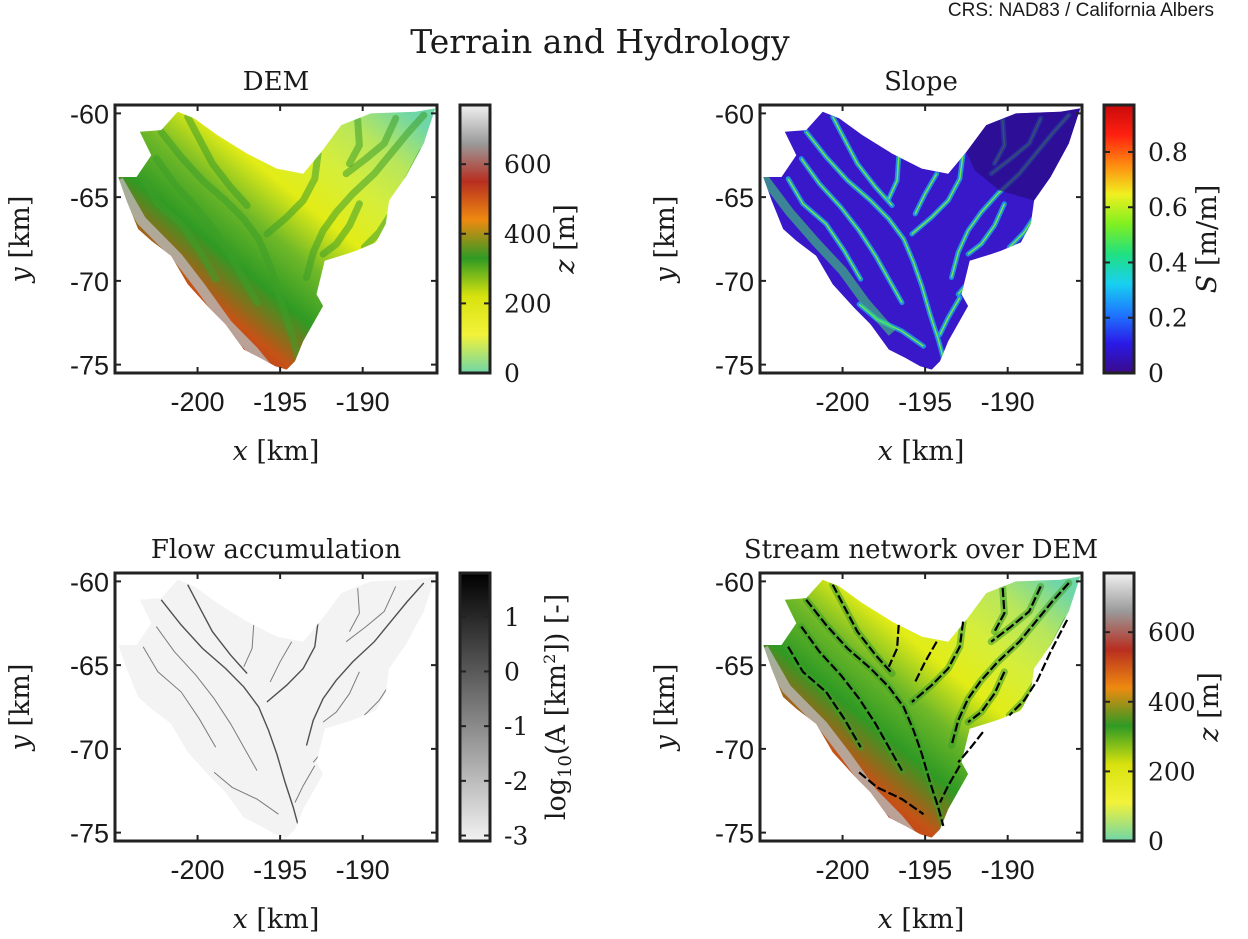 The width and height of the screenshot is (1248, 939). I want to click on figure-title: Terrain and Hydrology, so click(600, 41).